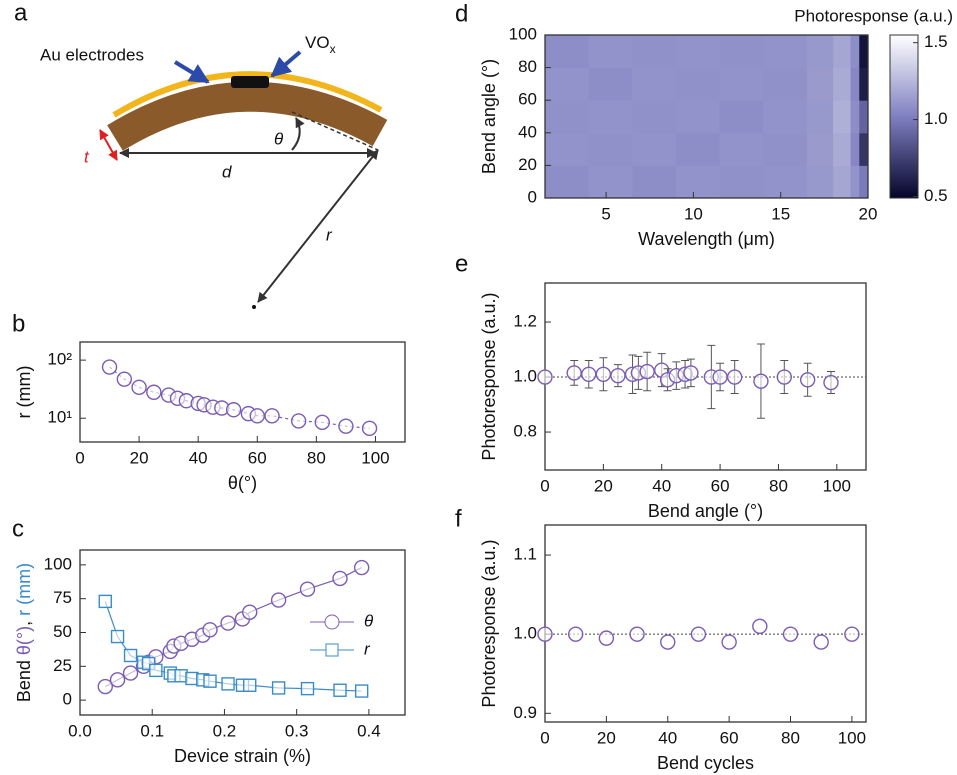 The width and height of the screenshot is (957, 775). Describe the element at coordinates (489, 623) in the screenshot. I see `y-axis-label: Photoresponse (a.u.)` at that location.